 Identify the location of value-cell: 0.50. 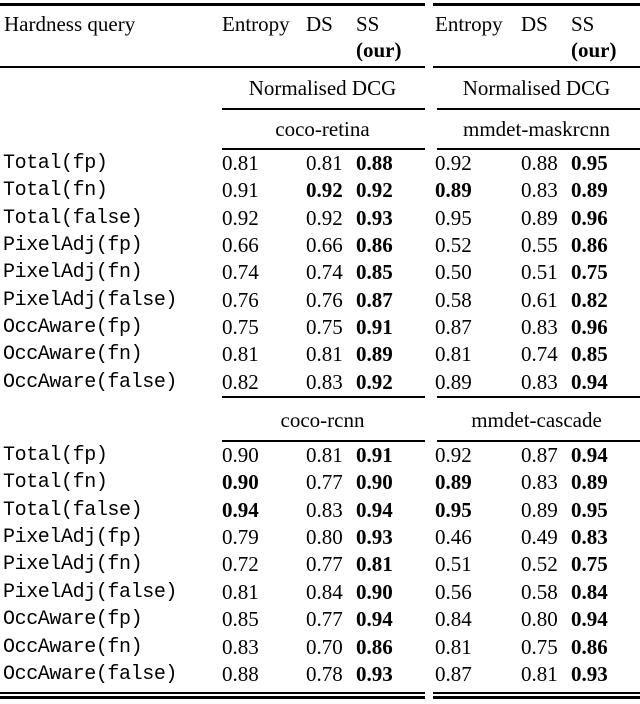
(453, 272).